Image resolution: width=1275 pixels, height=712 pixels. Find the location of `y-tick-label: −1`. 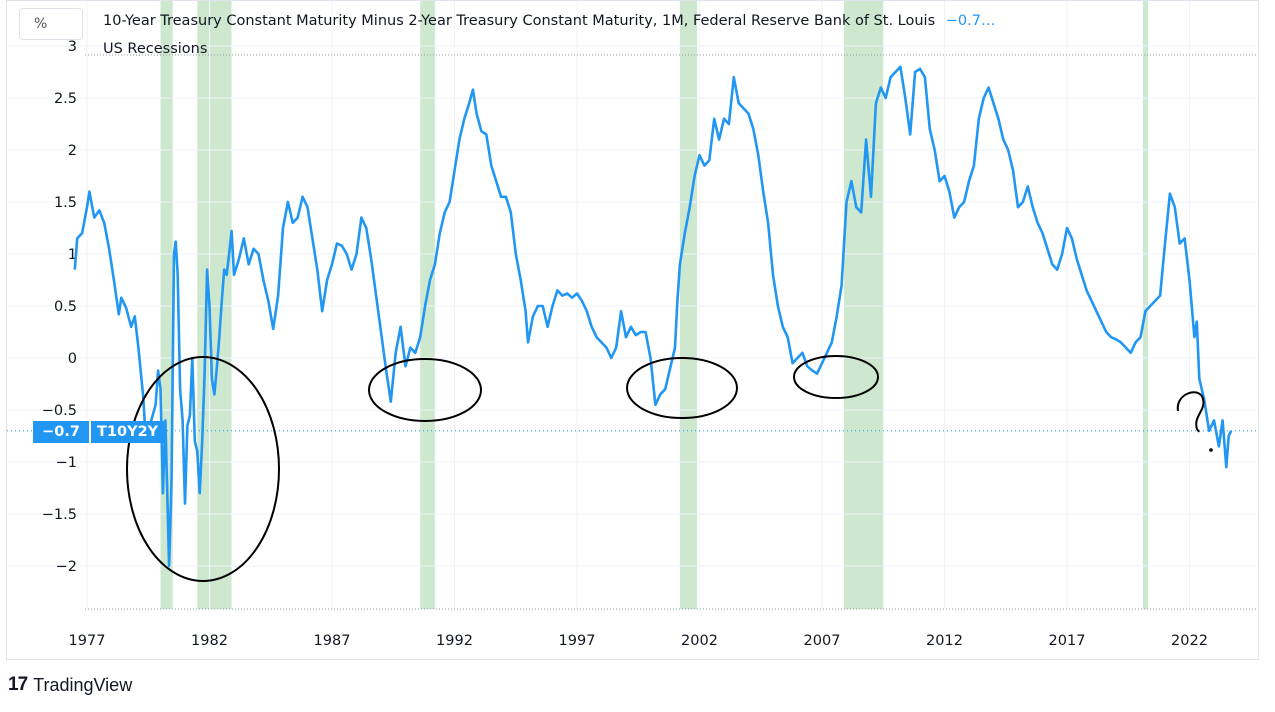

y-tick-label: −1 is located at coordinates (66, 463).